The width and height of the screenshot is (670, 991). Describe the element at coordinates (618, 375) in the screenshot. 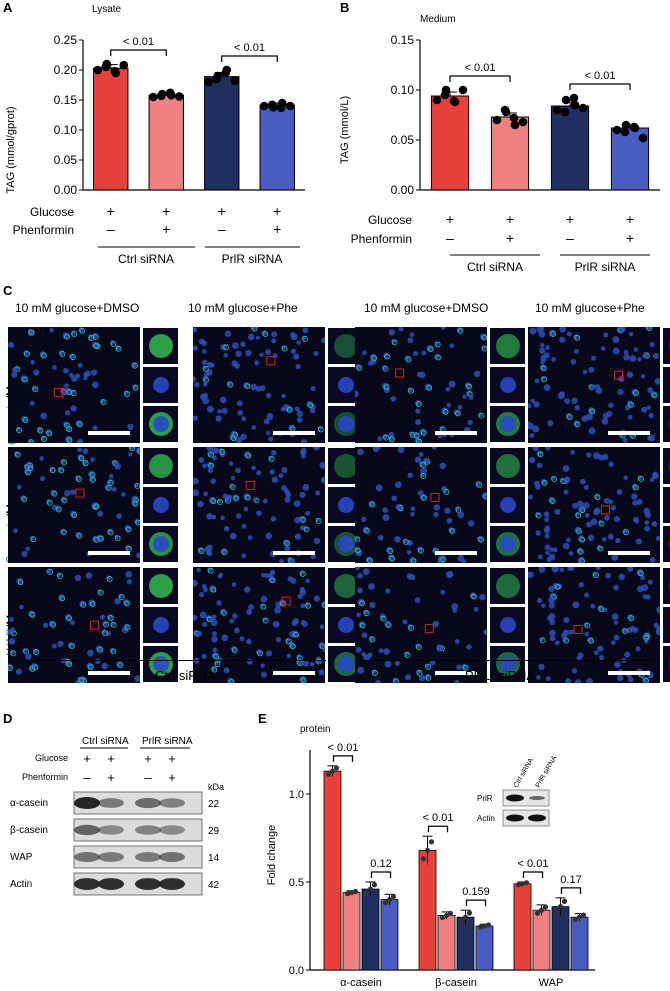

I see `roi-box` at that location.